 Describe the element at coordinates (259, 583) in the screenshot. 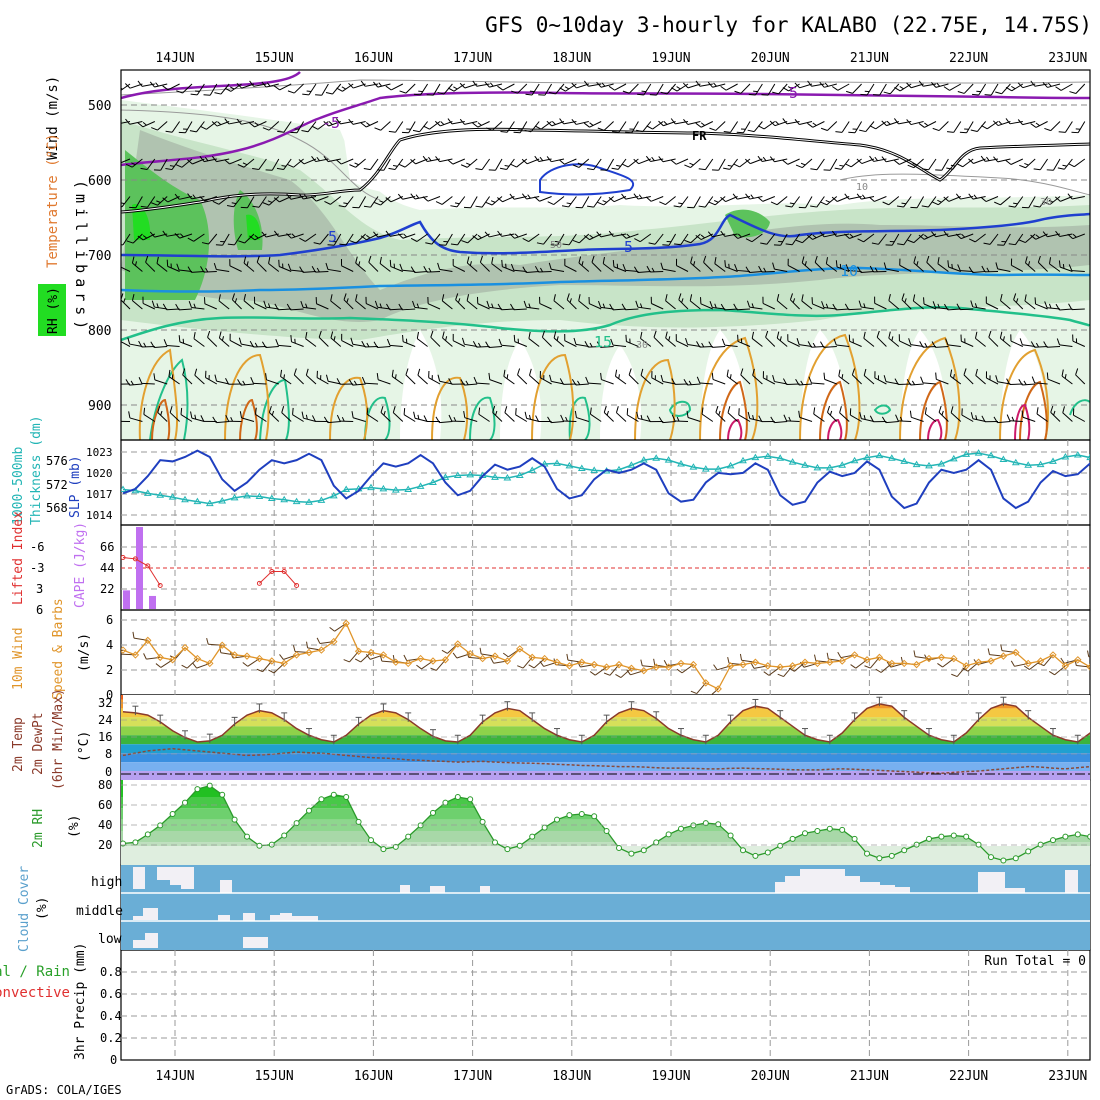

I see `lifted-index-marker` at that location.